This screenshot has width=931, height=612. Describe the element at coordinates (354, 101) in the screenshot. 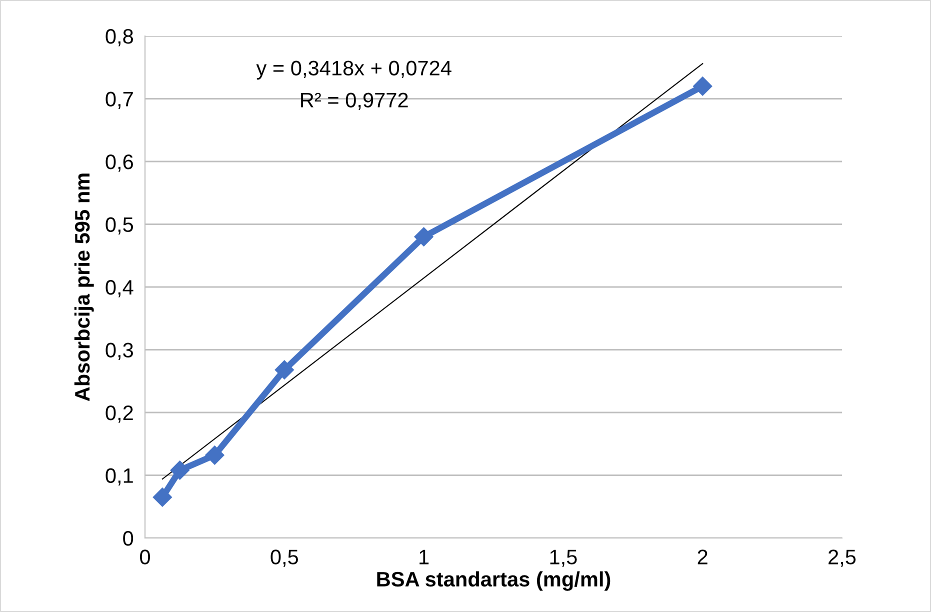

I see `annotation: R² = 0,9772` at that location.